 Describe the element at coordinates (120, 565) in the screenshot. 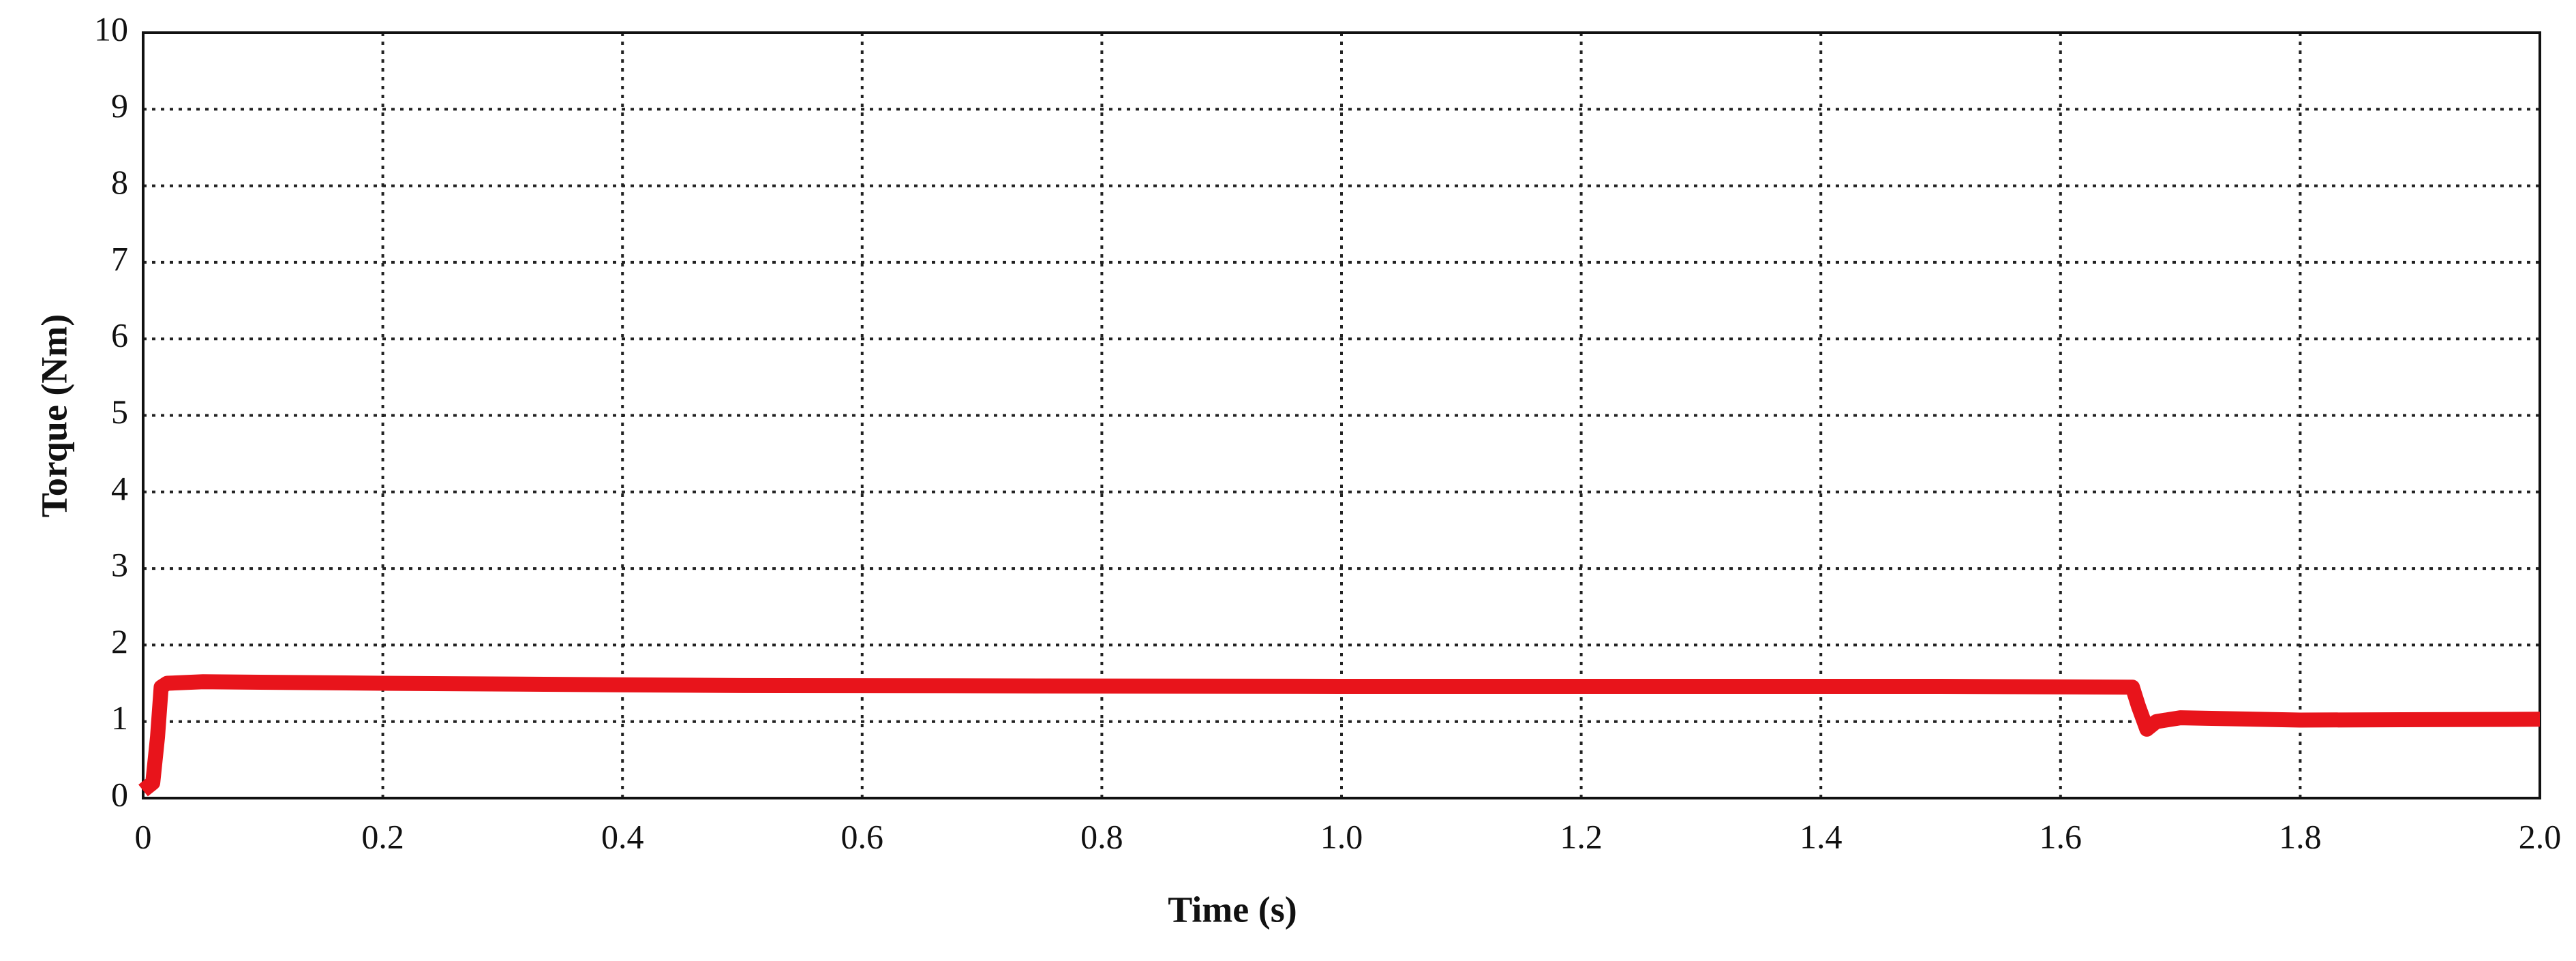

I see `y-tick-label: 3` at that location.